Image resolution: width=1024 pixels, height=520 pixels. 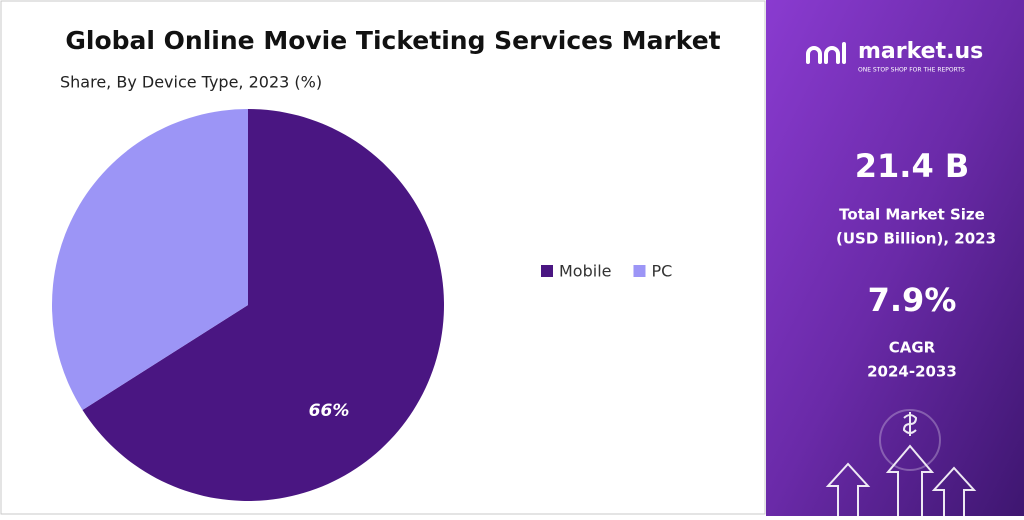 I want to click on cagr-label: CAGR, so click(x=912, y=348).